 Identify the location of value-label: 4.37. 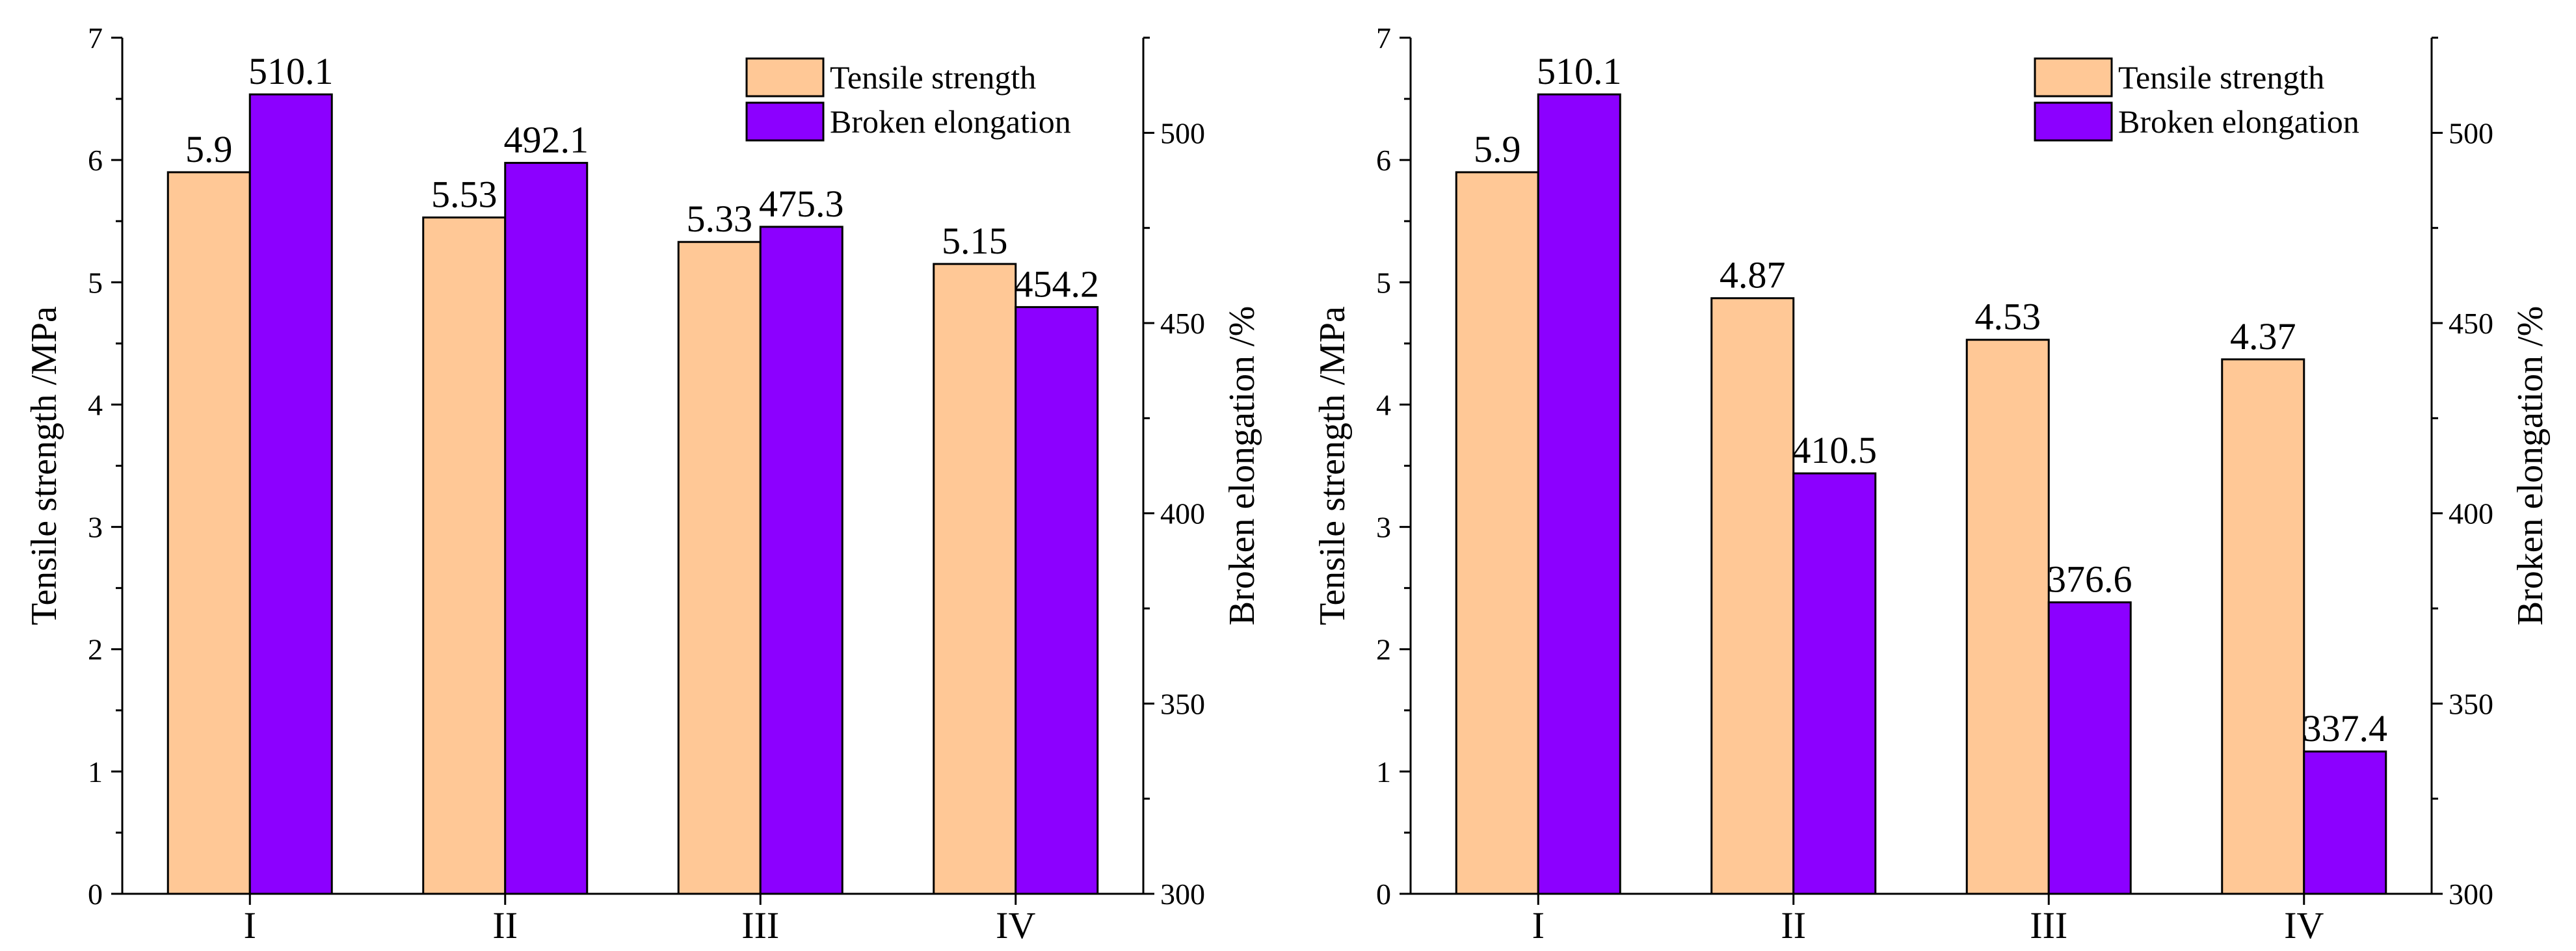
(2263, 336).